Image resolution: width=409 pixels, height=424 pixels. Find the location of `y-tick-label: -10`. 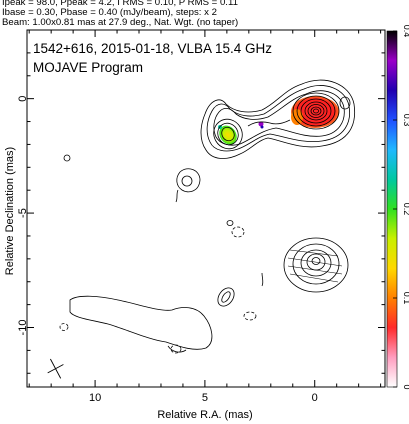

y-tick-label: -10 is located at coordinates (23, 328).